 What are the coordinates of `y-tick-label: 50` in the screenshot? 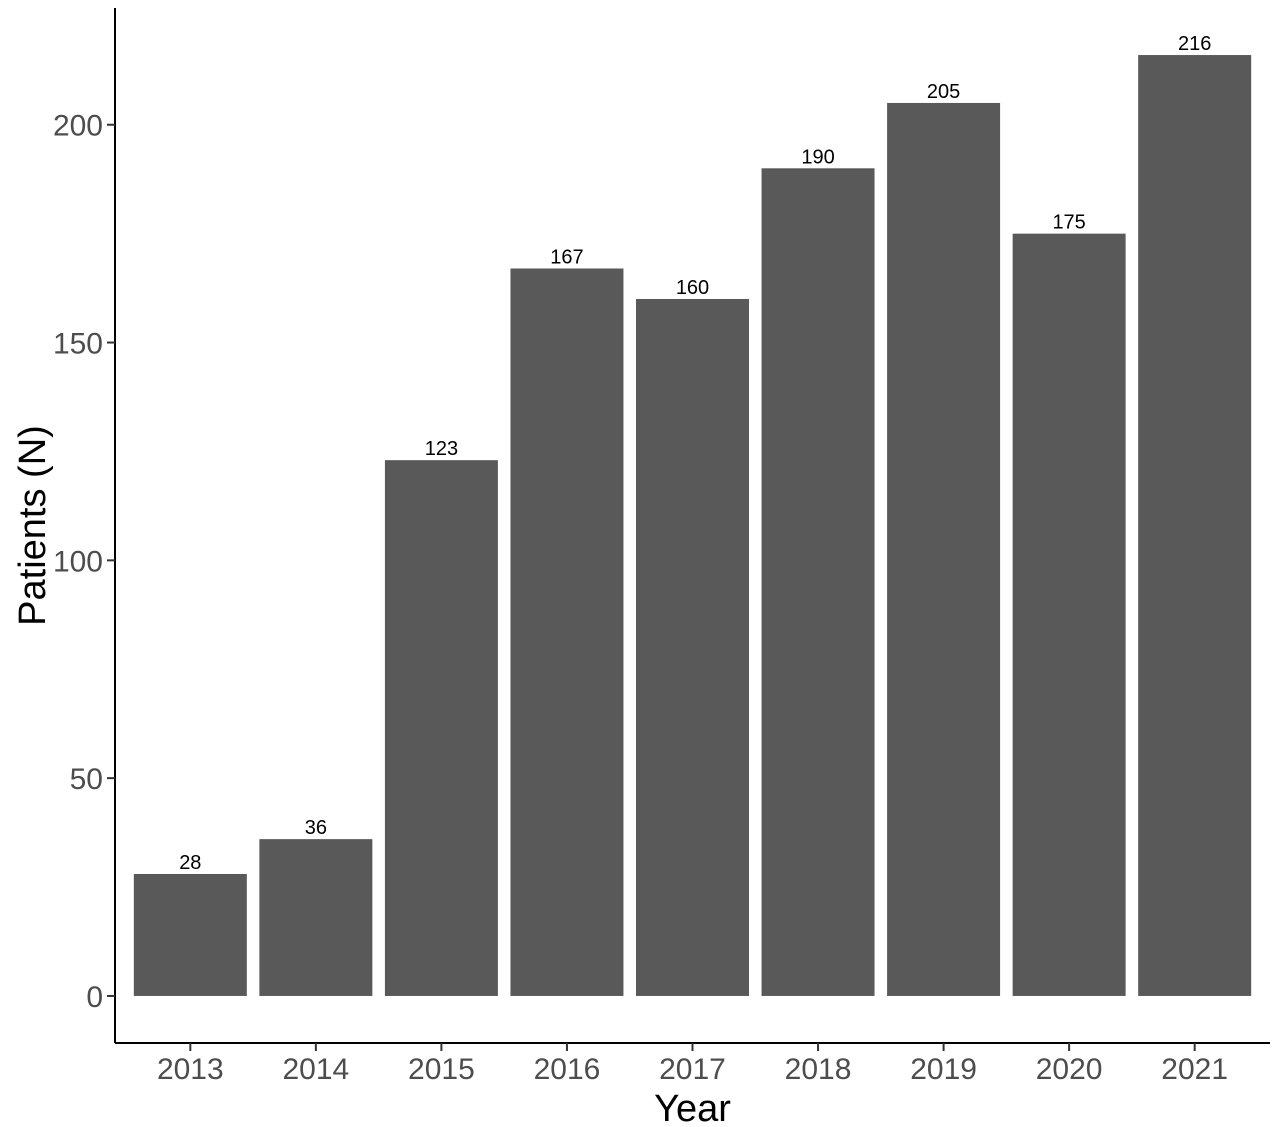 It's located at (86, 779).